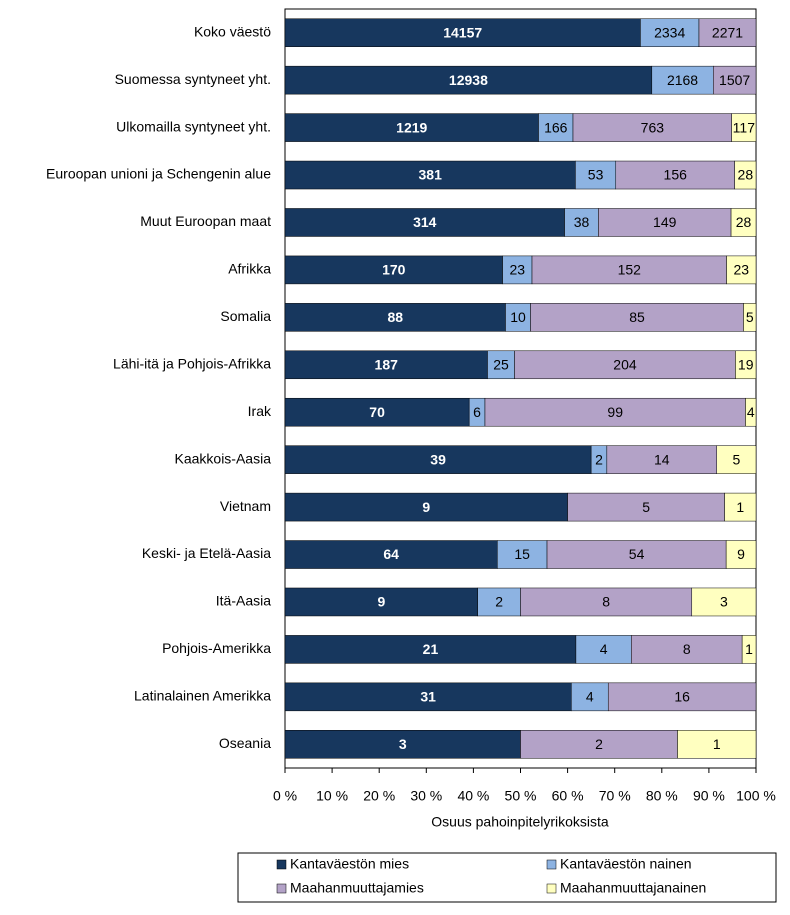  I want to click on data-label: 2271, so click(727, 32).